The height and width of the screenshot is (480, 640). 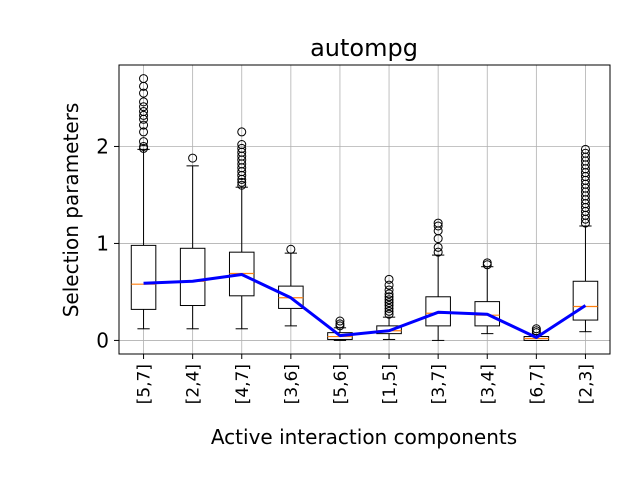 I want to click on x-axis-label: Active interaction components, so click(x=364, y=437).